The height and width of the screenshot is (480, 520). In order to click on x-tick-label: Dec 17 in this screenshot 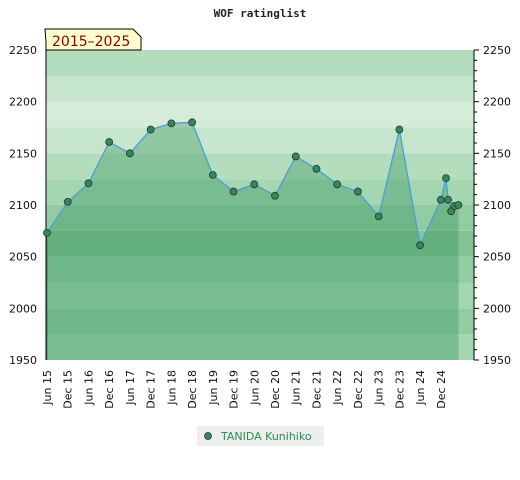, I will do `click(151, 389)`.